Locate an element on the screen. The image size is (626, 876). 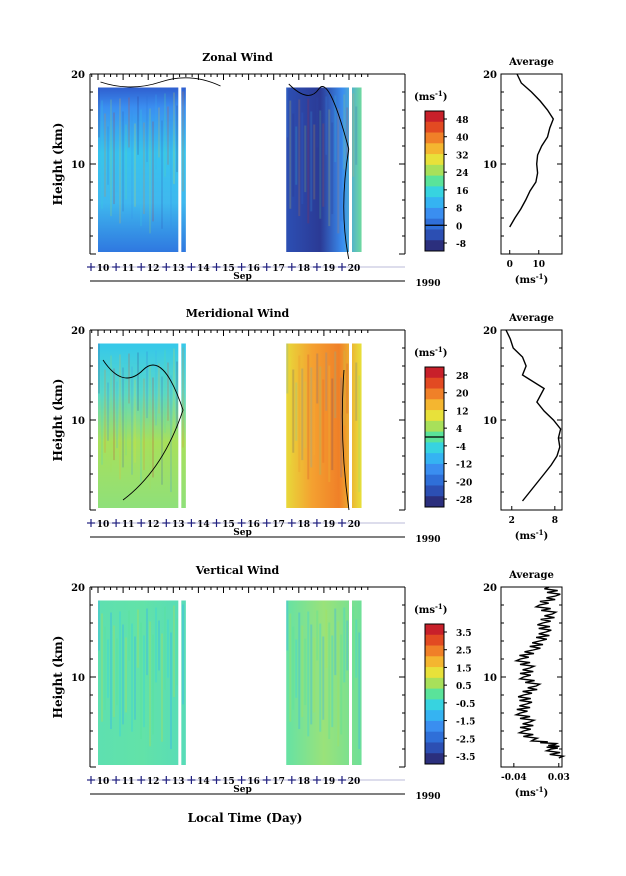
colorbar-tick-label: 20 is located at coordinates (462, 395).